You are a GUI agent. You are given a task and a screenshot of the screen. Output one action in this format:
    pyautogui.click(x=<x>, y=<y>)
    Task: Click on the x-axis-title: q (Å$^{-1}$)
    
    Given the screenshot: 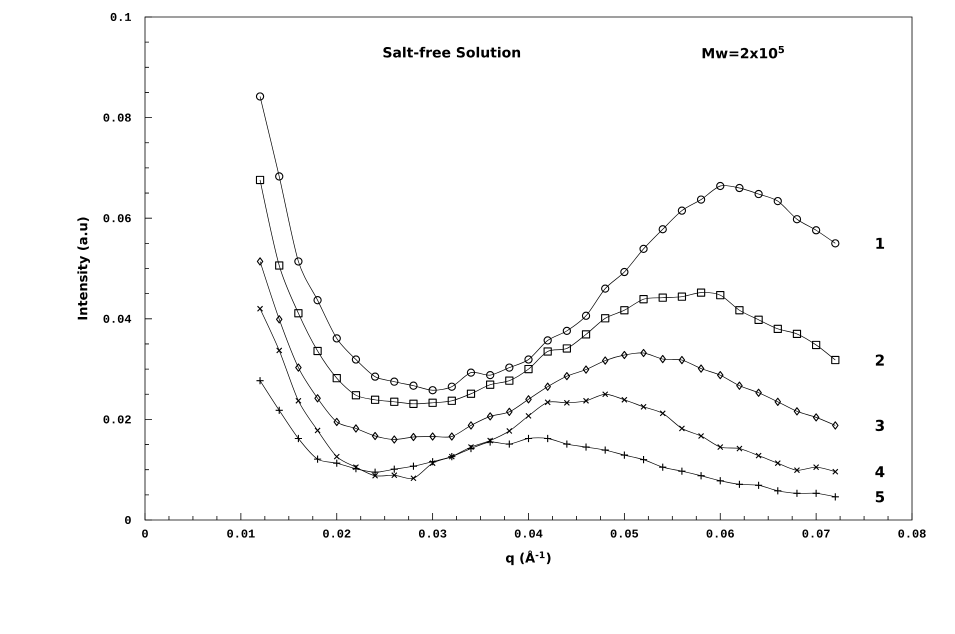 What is the action you would take?
    pyautogui.click(x=528, y=558)
    